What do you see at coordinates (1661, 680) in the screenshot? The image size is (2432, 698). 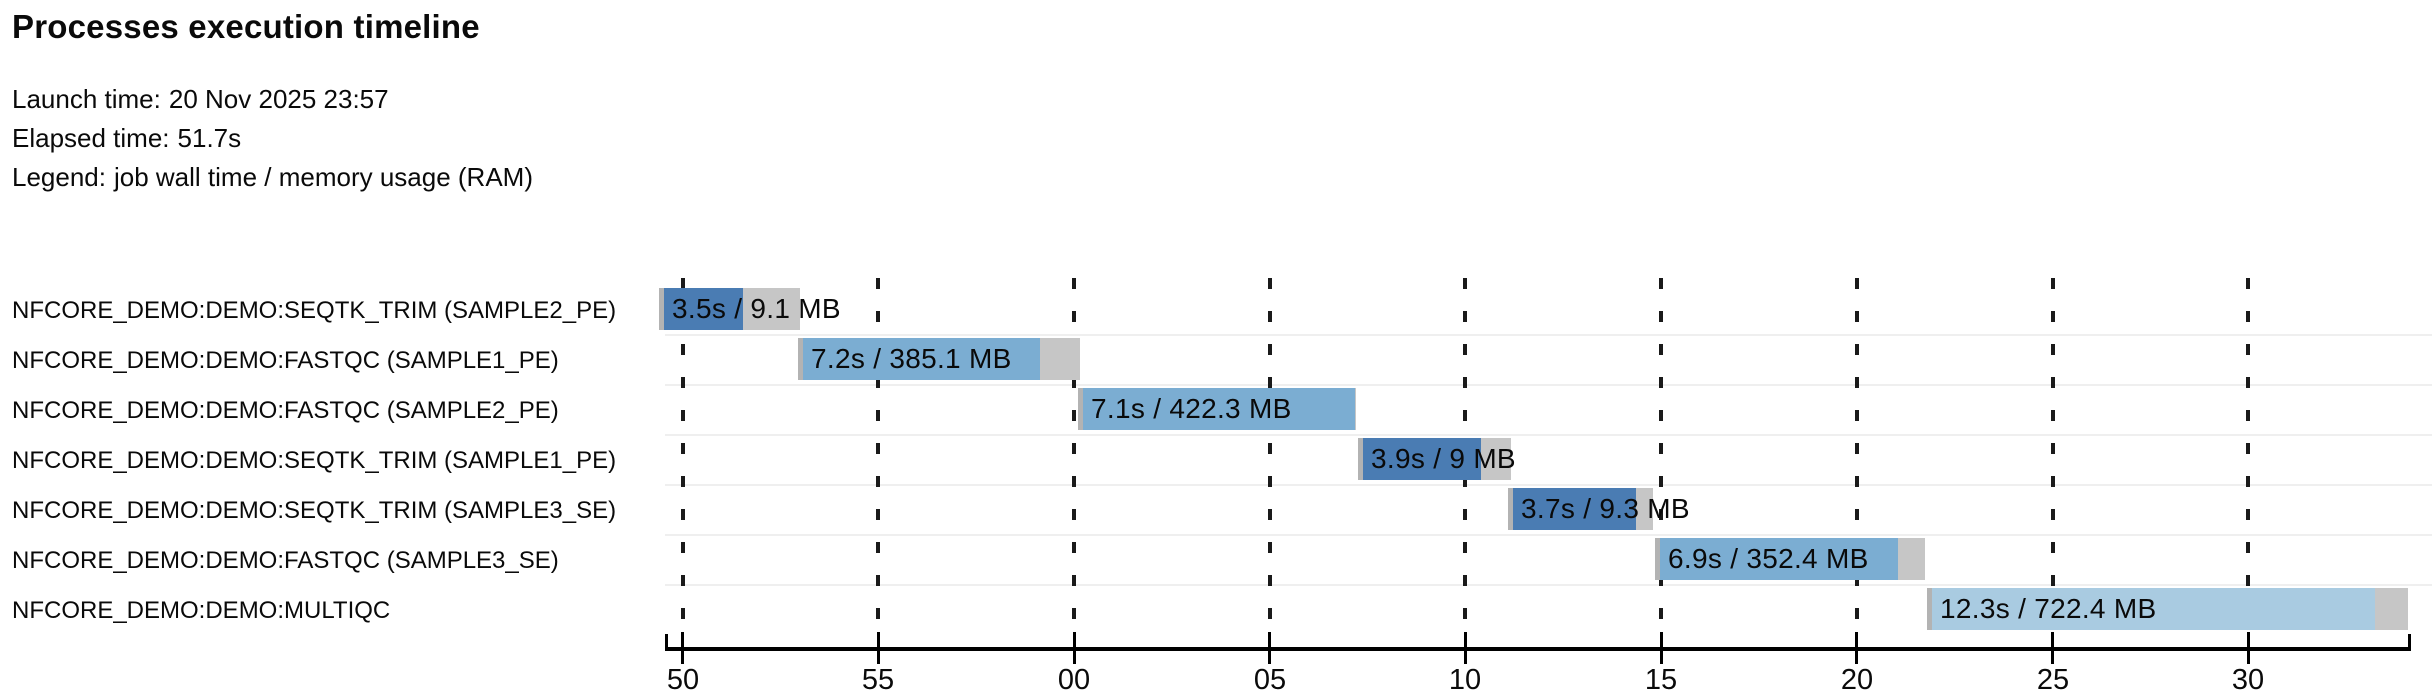 I see `axis-tick-label: 15` at bounding box center [1661, 680].